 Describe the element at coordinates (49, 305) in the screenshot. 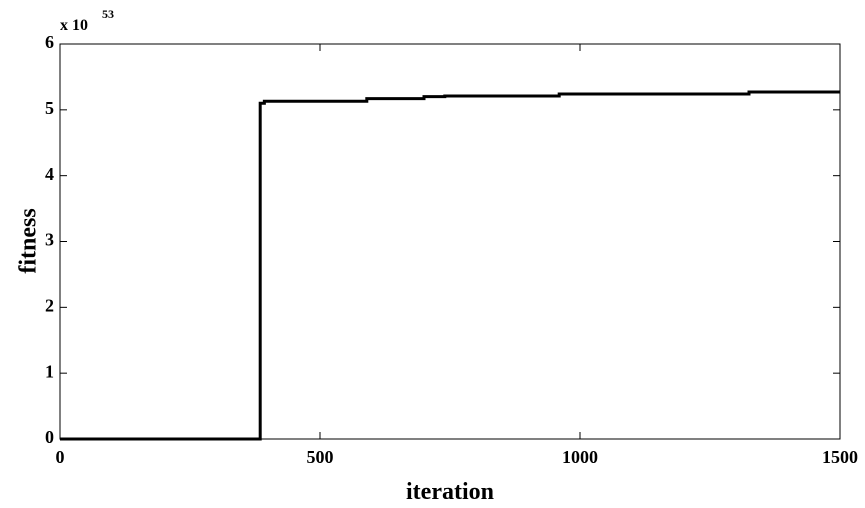

I see `y-tick-label: 2` at that location.